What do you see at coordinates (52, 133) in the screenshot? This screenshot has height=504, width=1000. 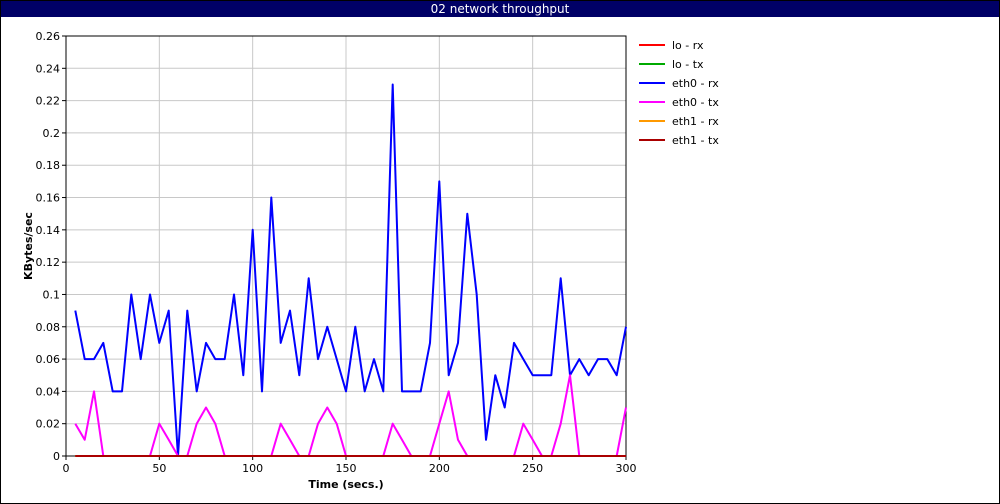 I see `y-tick-label: 0.2` at bounding box center [52, 133].